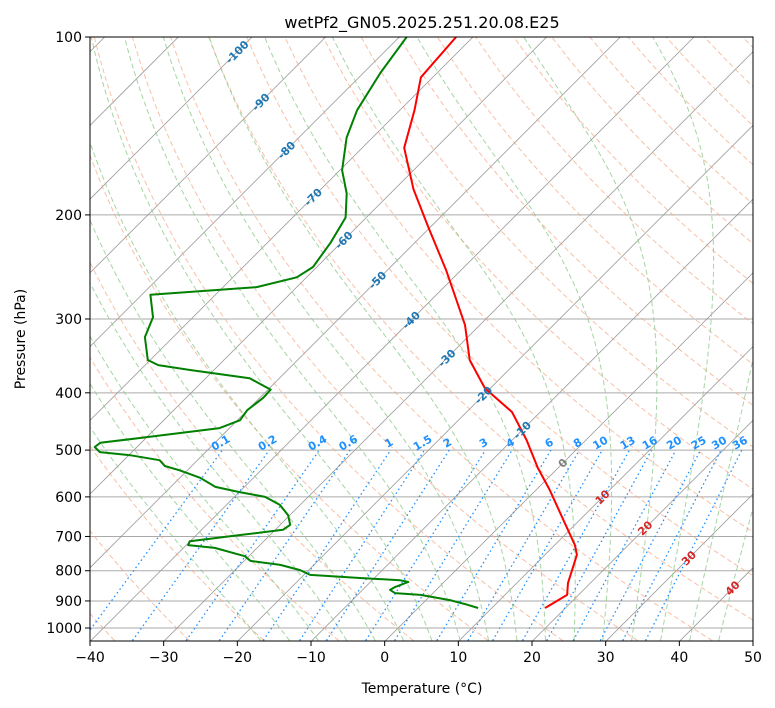  Describe the element at coordinates (679, 658) in the screenshot. I see `x-tick-label: 40` at that location.